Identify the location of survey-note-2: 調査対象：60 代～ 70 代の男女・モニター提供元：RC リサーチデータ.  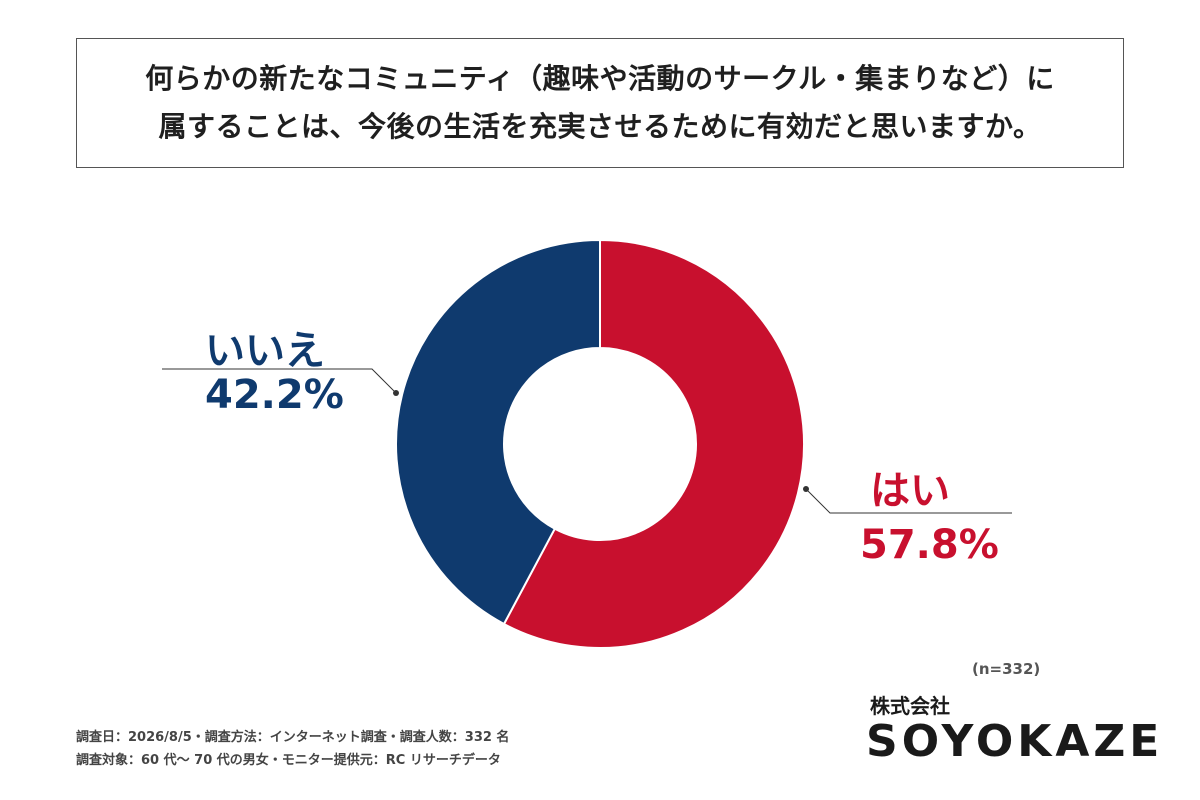
(288, 760).